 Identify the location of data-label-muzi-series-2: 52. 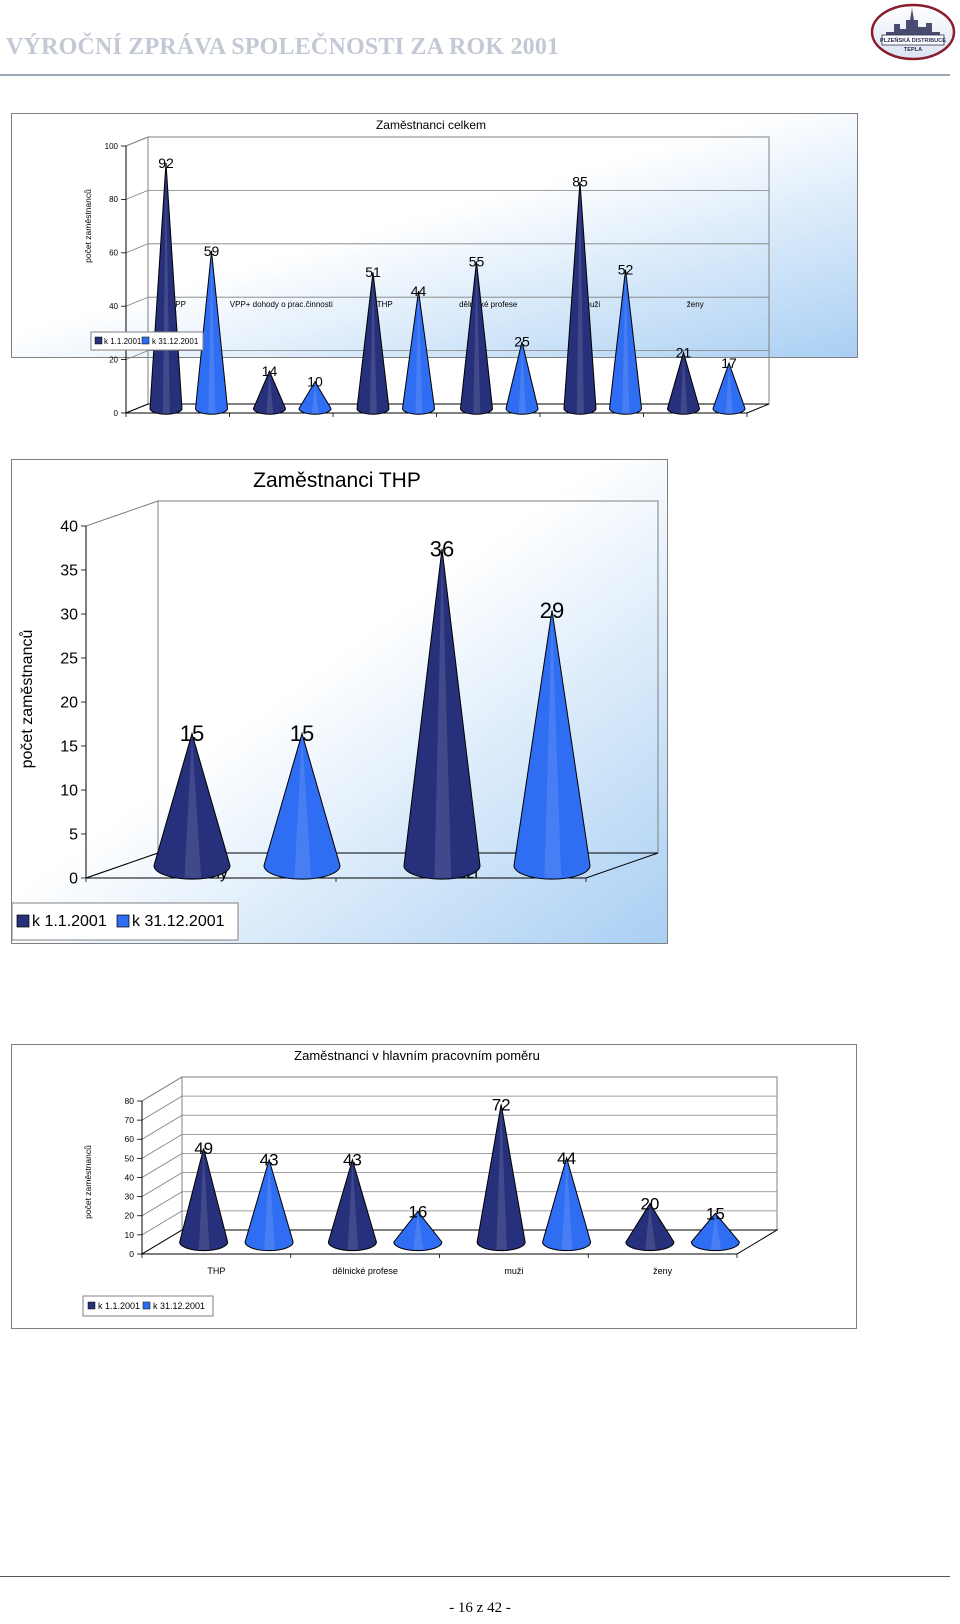
(626, 270).